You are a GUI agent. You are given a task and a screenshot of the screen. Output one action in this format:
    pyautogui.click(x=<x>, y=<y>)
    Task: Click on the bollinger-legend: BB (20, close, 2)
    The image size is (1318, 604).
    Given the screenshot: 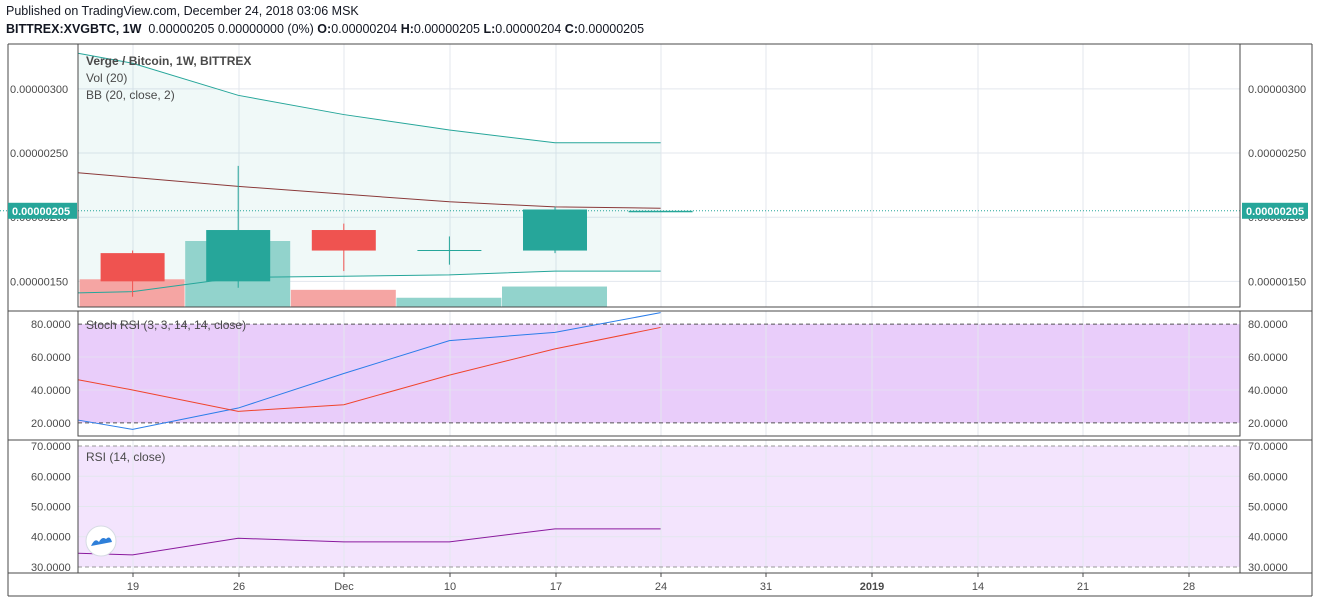 What is the action you would take?
    pyautogui.click(x=130, y=95)
    